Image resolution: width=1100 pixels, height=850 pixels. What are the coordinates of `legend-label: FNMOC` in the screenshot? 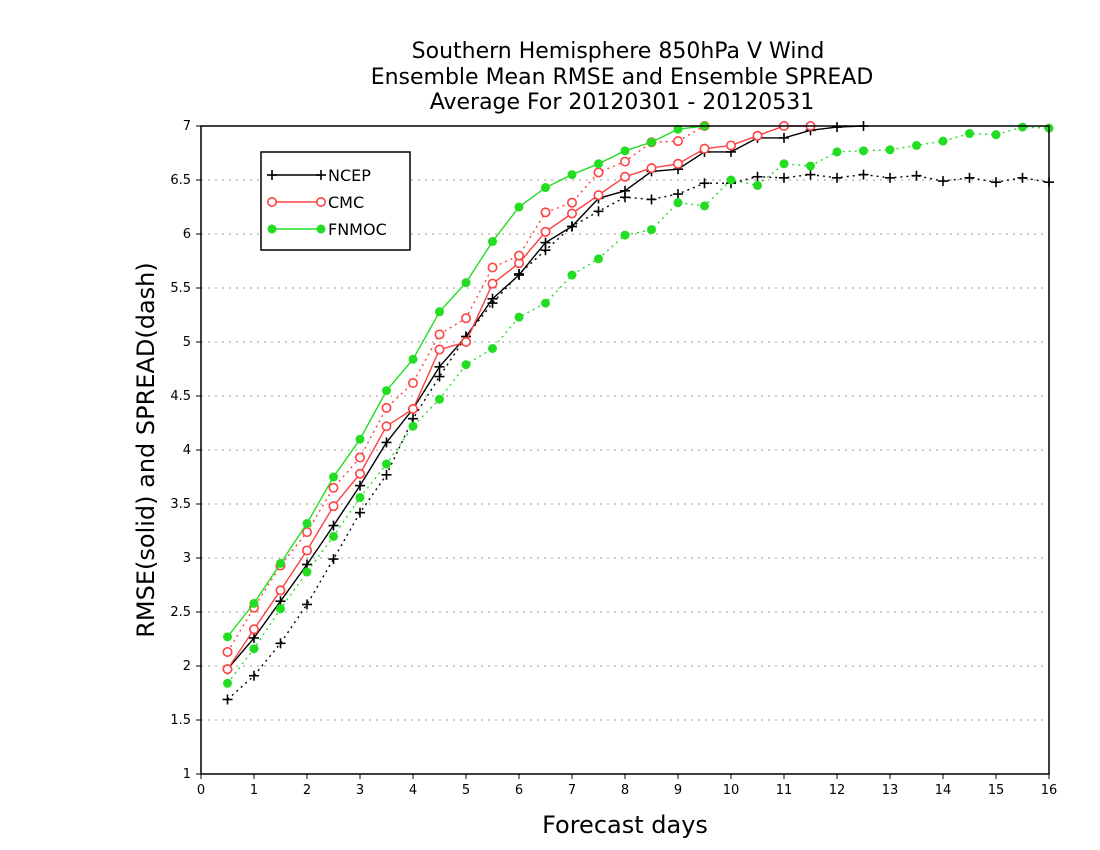 It's located at (357, 229).